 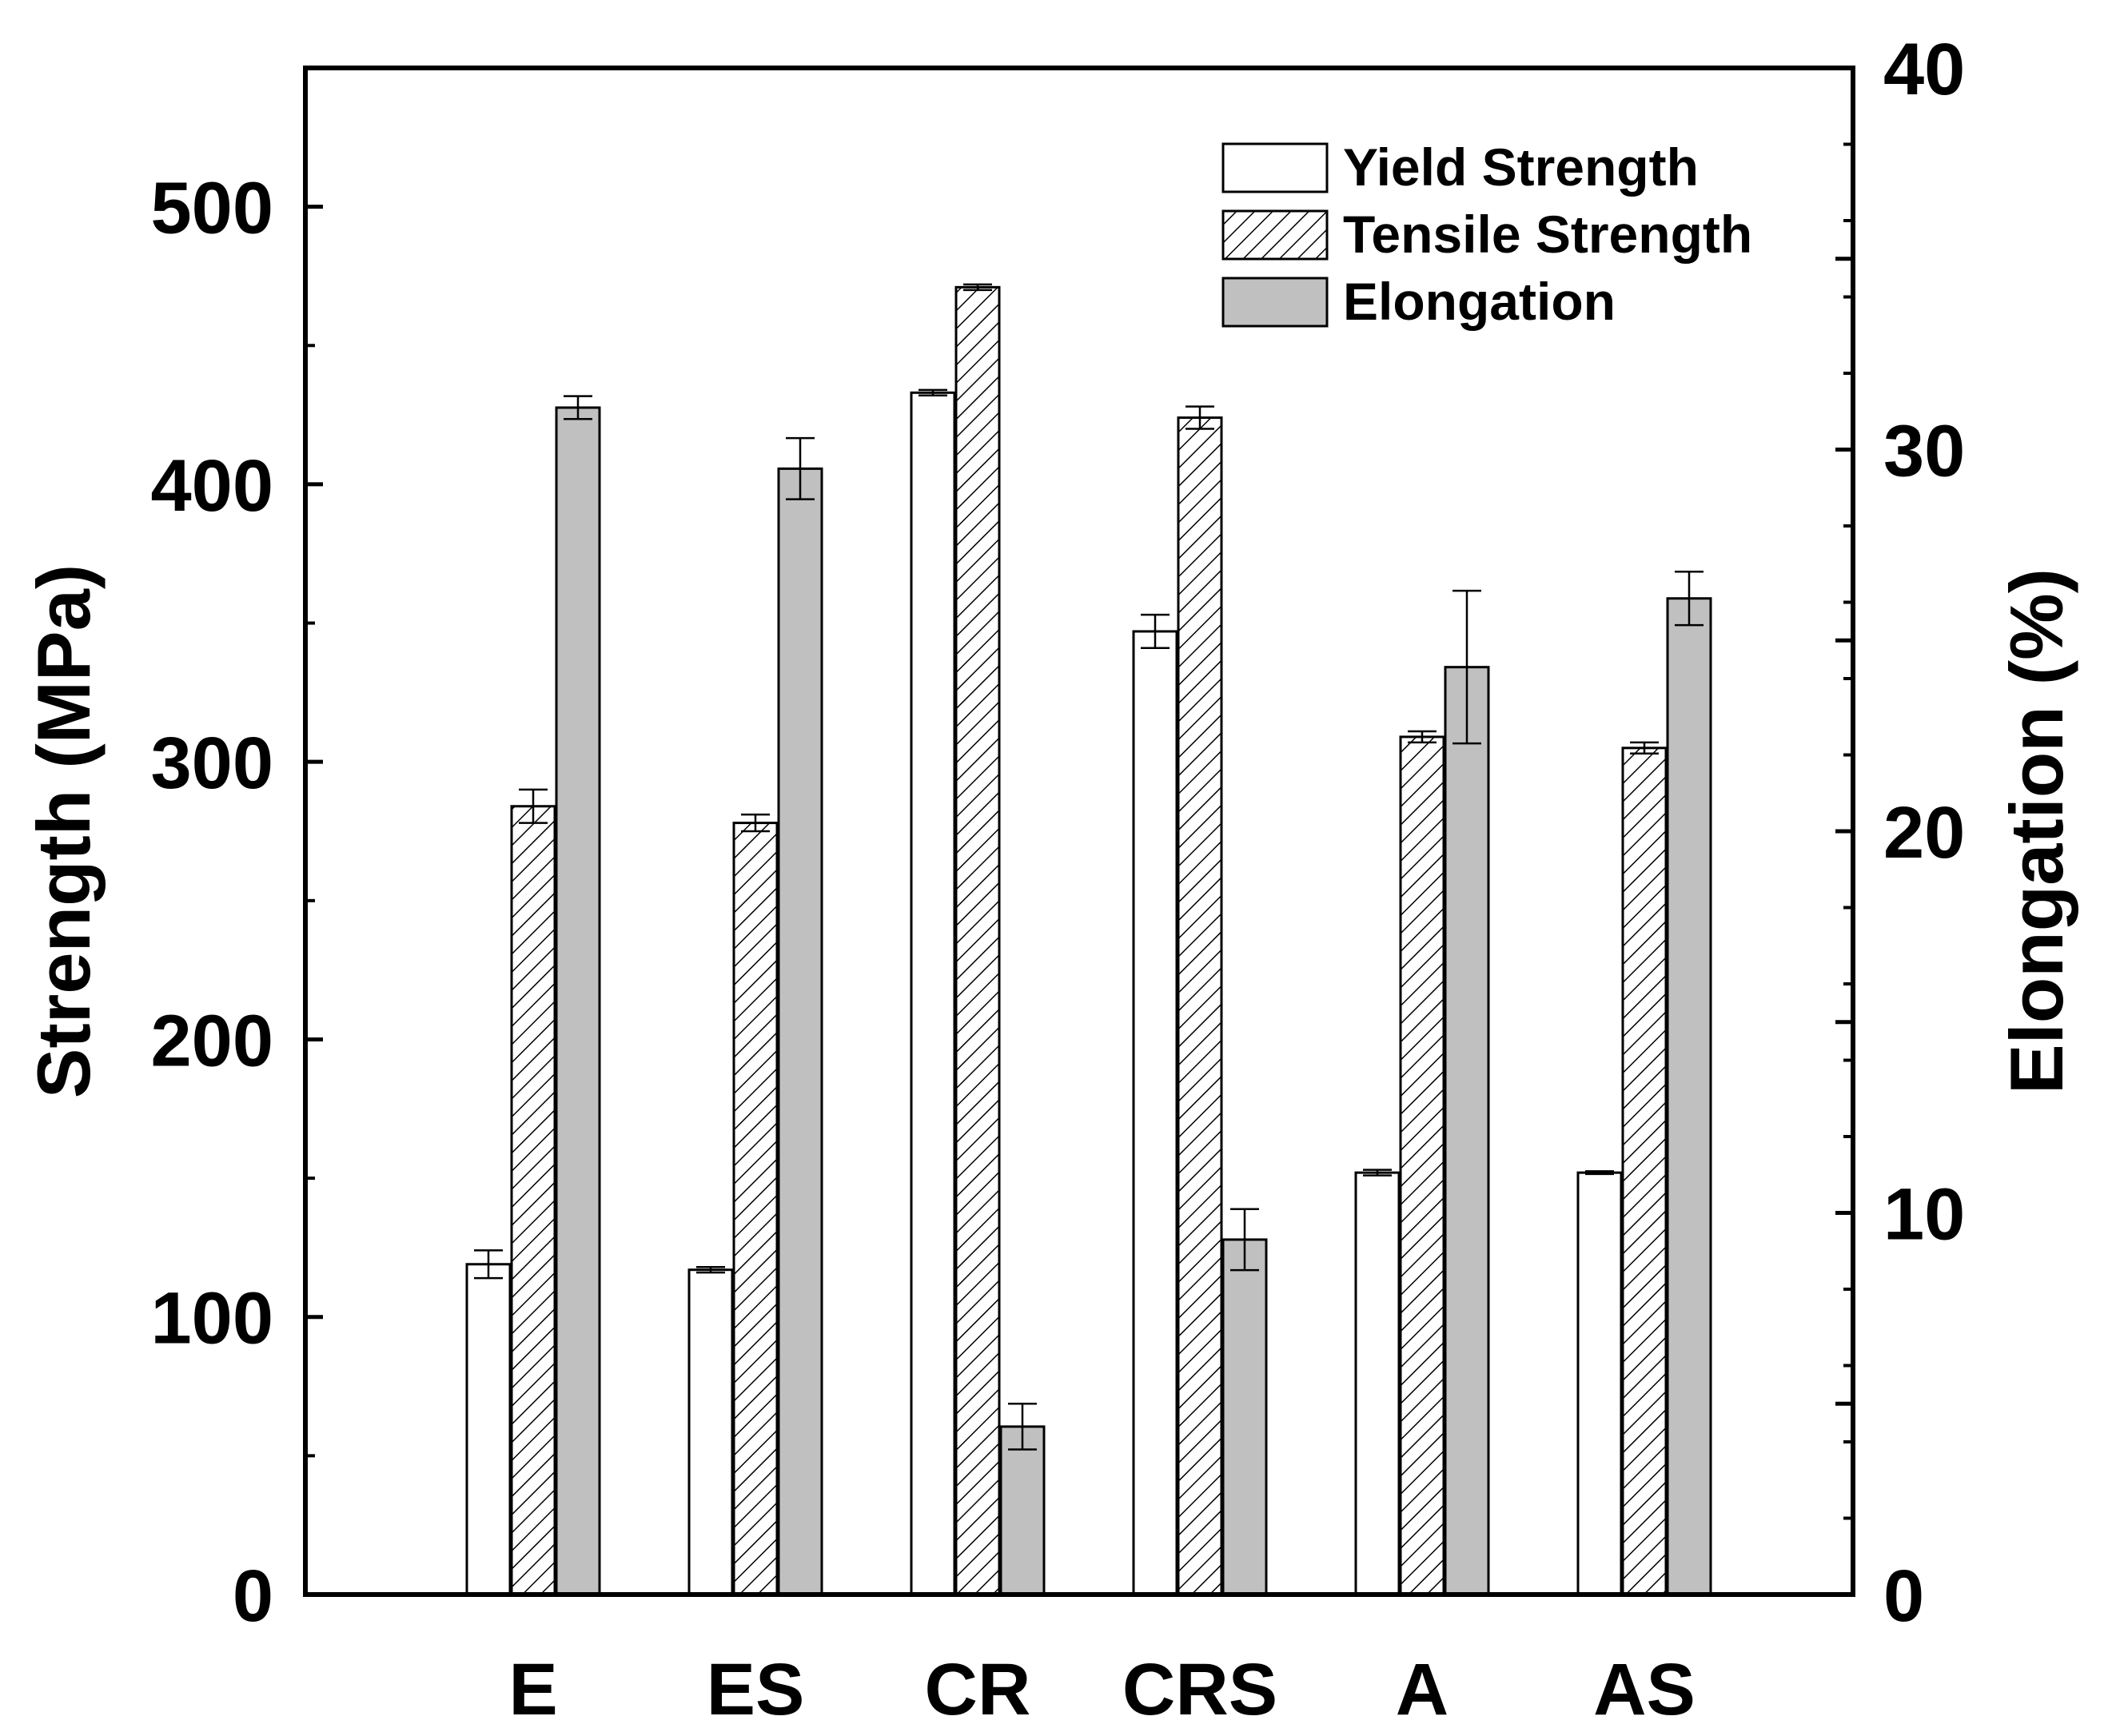 I want to click on bar-crs-elongation, so click(x=1244, y=1417).